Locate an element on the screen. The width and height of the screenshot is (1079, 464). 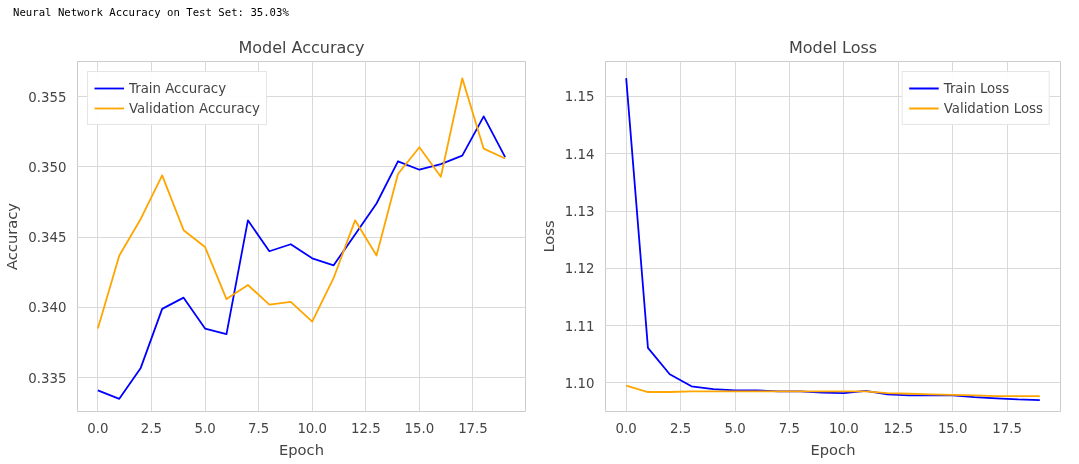
legend-label: Validation Loss is located at coordinates (993, 108).